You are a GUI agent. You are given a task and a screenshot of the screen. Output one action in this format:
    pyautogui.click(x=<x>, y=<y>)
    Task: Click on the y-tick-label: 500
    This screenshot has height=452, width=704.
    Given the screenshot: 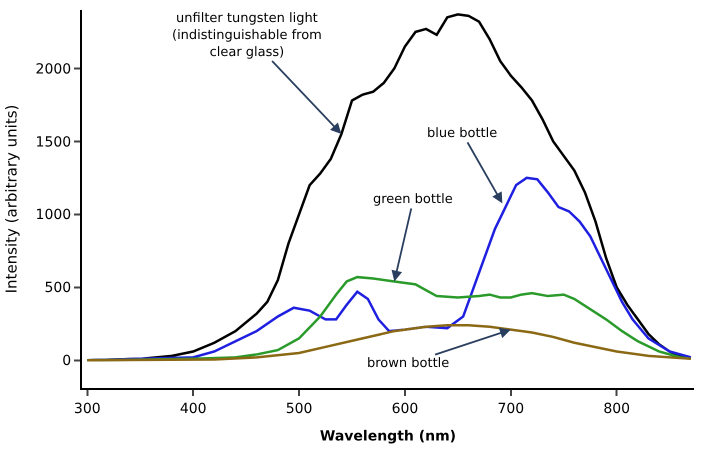 What is the action you would take?
    pyautogui.click(x=58, y=288)
    